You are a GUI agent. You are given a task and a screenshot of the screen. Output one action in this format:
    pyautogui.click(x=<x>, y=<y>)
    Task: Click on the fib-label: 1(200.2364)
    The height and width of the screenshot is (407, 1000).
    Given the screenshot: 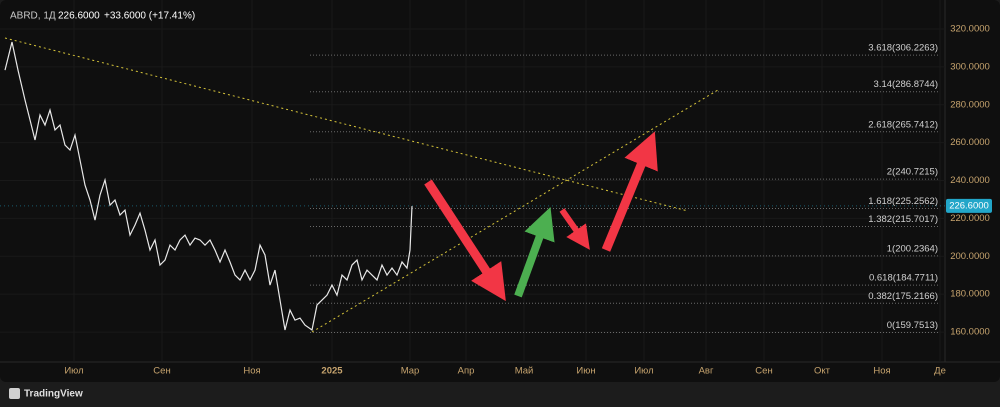 What is the action you would take?
    pyautogui.click(x=912, y=248)
    